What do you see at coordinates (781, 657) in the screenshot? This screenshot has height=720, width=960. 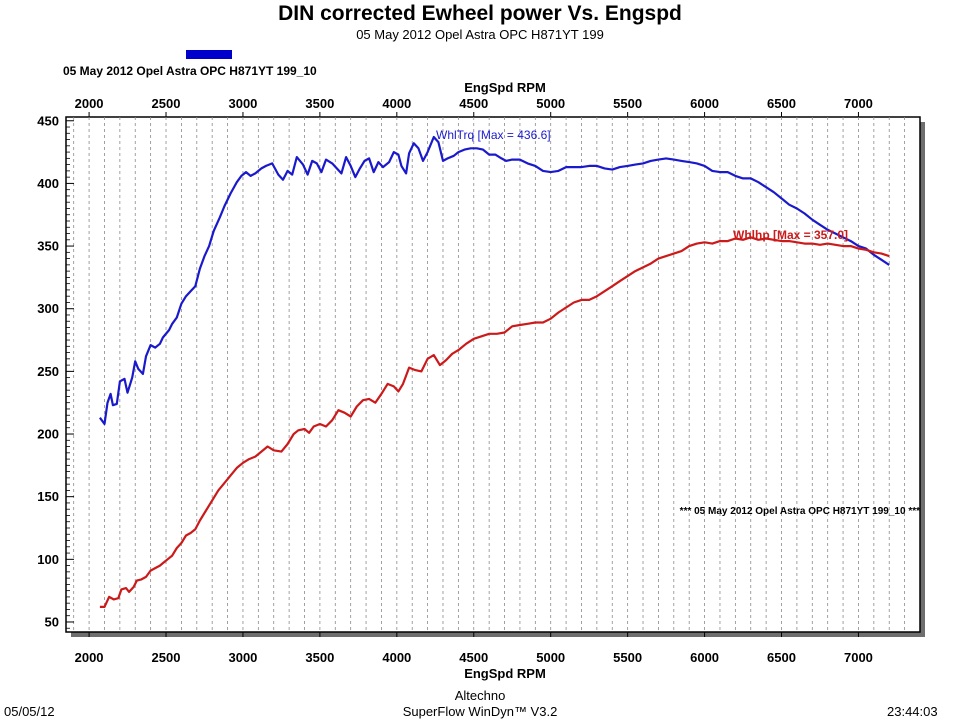 I see `x-tick-label-bottom: 6500` at bounding box center [781, 657].